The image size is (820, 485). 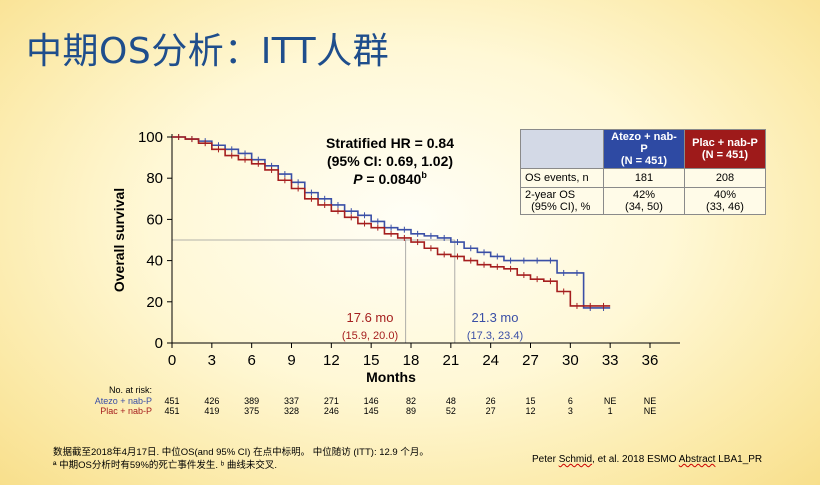 I want to click on table-row: OS events, n 181 208, so click(x=643, y=178).